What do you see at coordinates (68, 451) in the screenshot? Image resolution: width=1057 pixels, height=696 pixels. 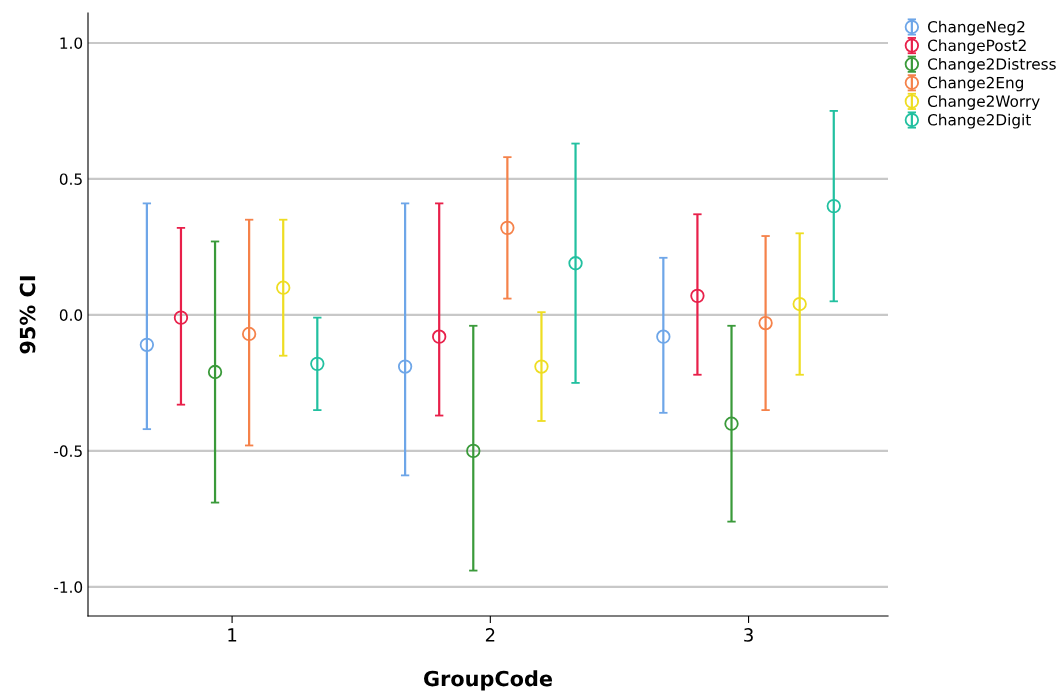 I see `y-tick-label: -0.5` at bounding box center [68, 451].